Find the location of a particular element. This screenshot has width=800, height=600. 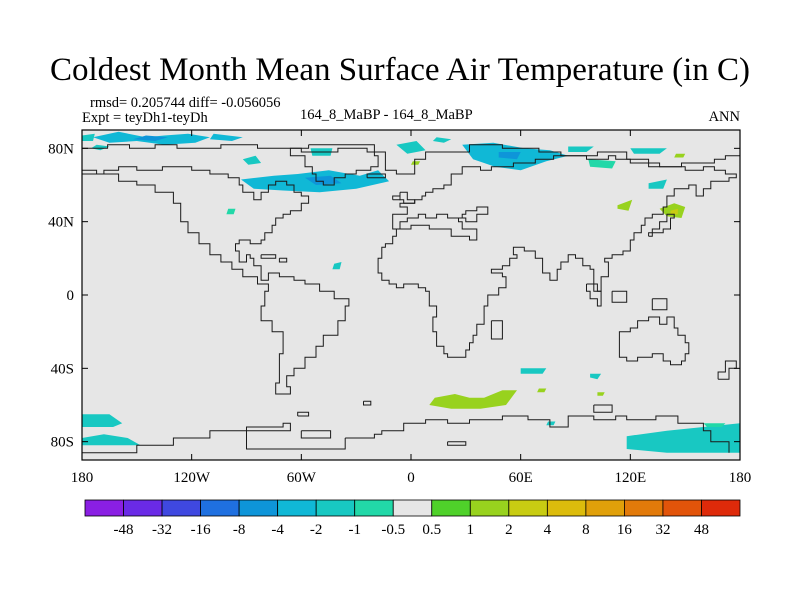

colorbar-label-13: 16 is located at coordinates (625, 530).